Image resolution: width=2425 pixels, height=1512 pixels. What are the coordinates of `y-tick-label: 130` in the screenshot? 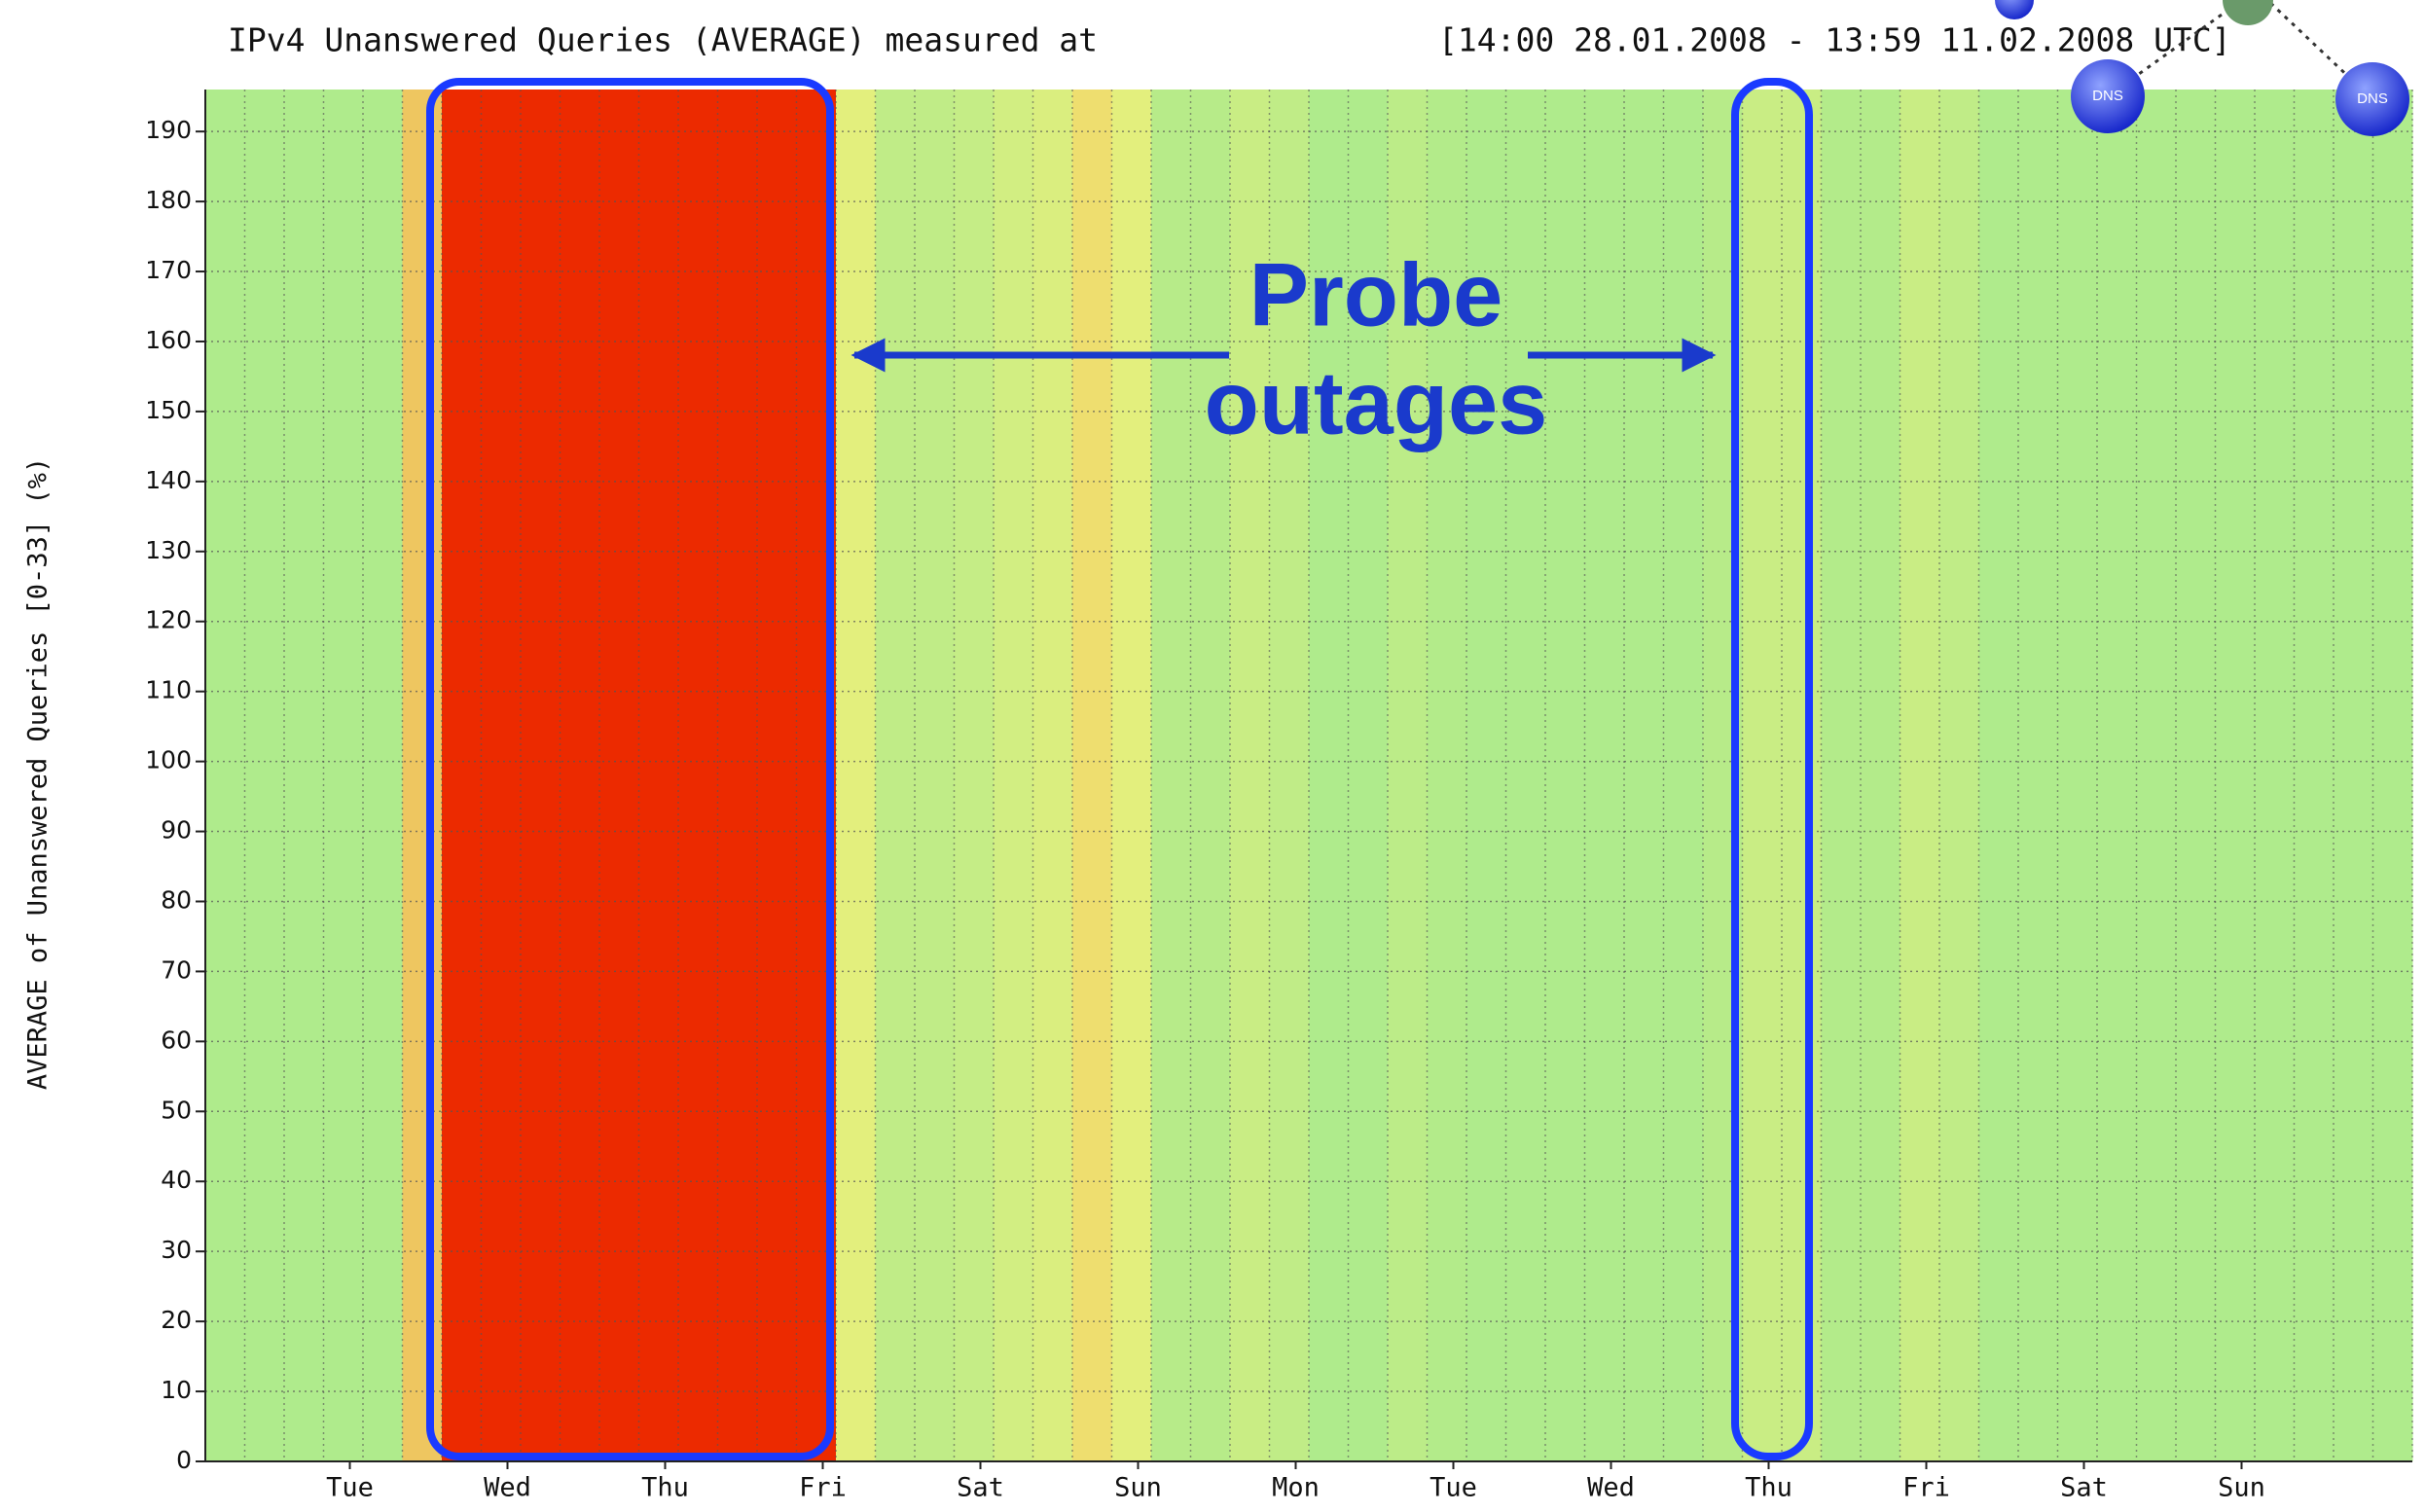 It's located at (169, 550).